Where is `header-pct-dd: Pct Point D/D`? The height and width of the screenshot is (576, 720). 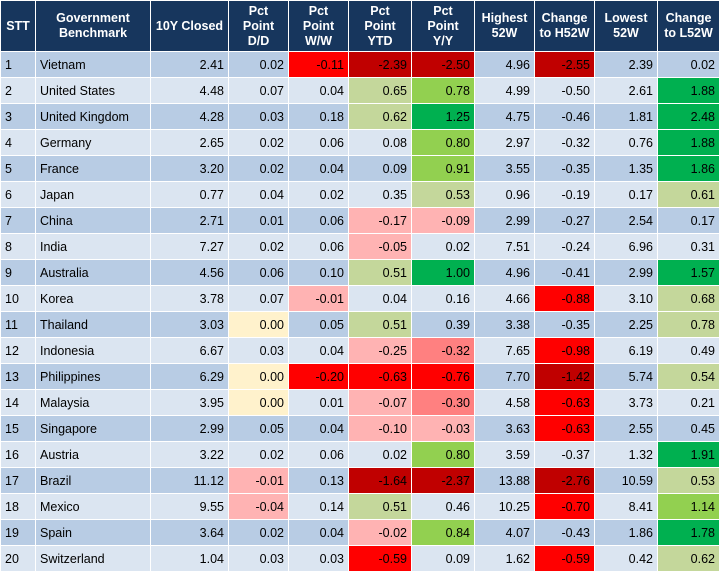
header-pct-dd: Pct Point D/D is located at coordinates (258, 26).